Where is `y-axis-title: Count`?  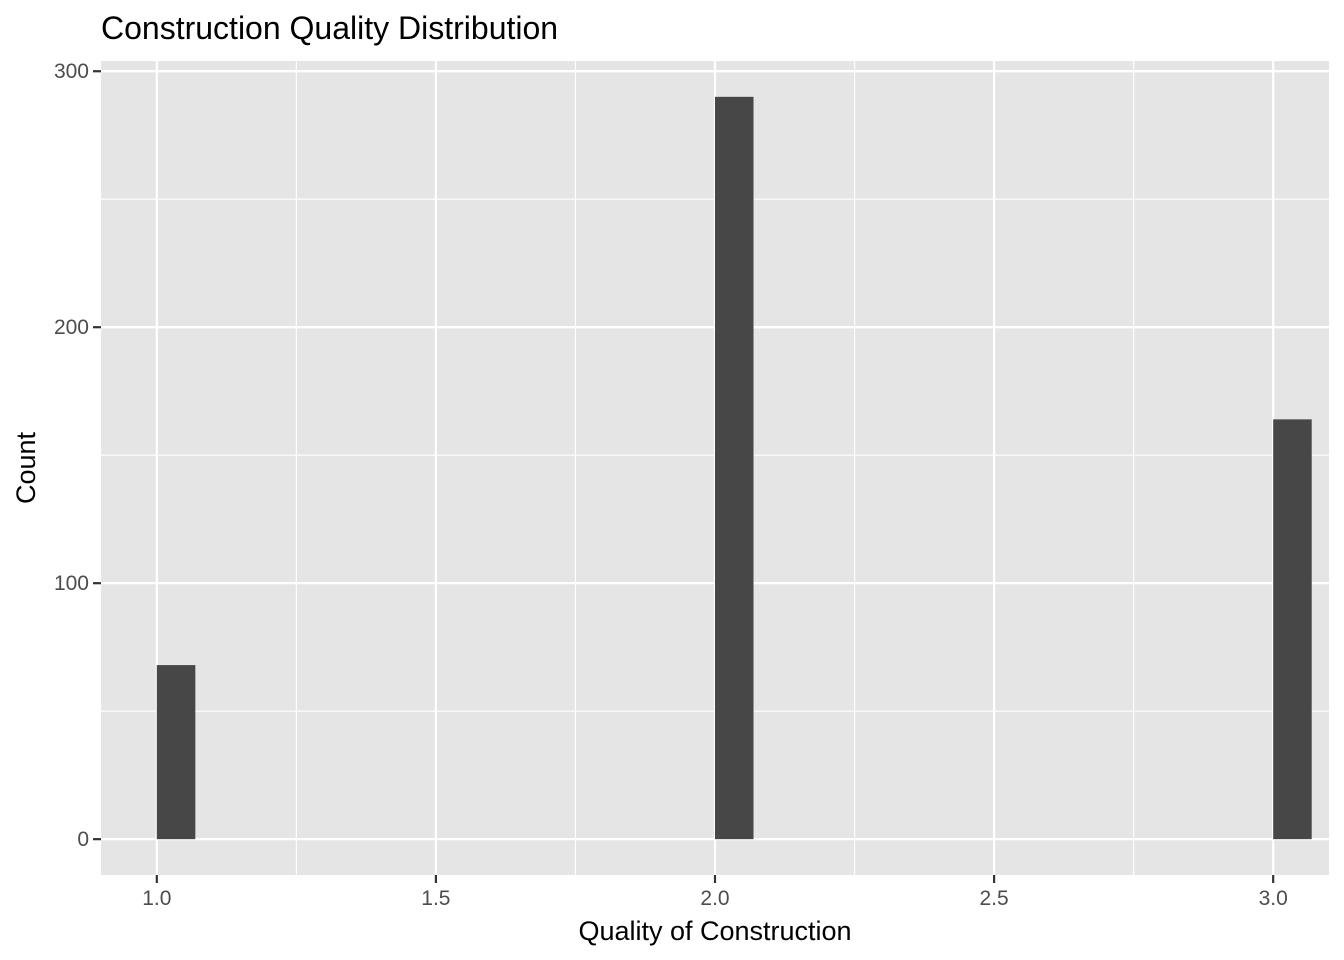 y-axis-title: Count is located at coordinates (26, 467).